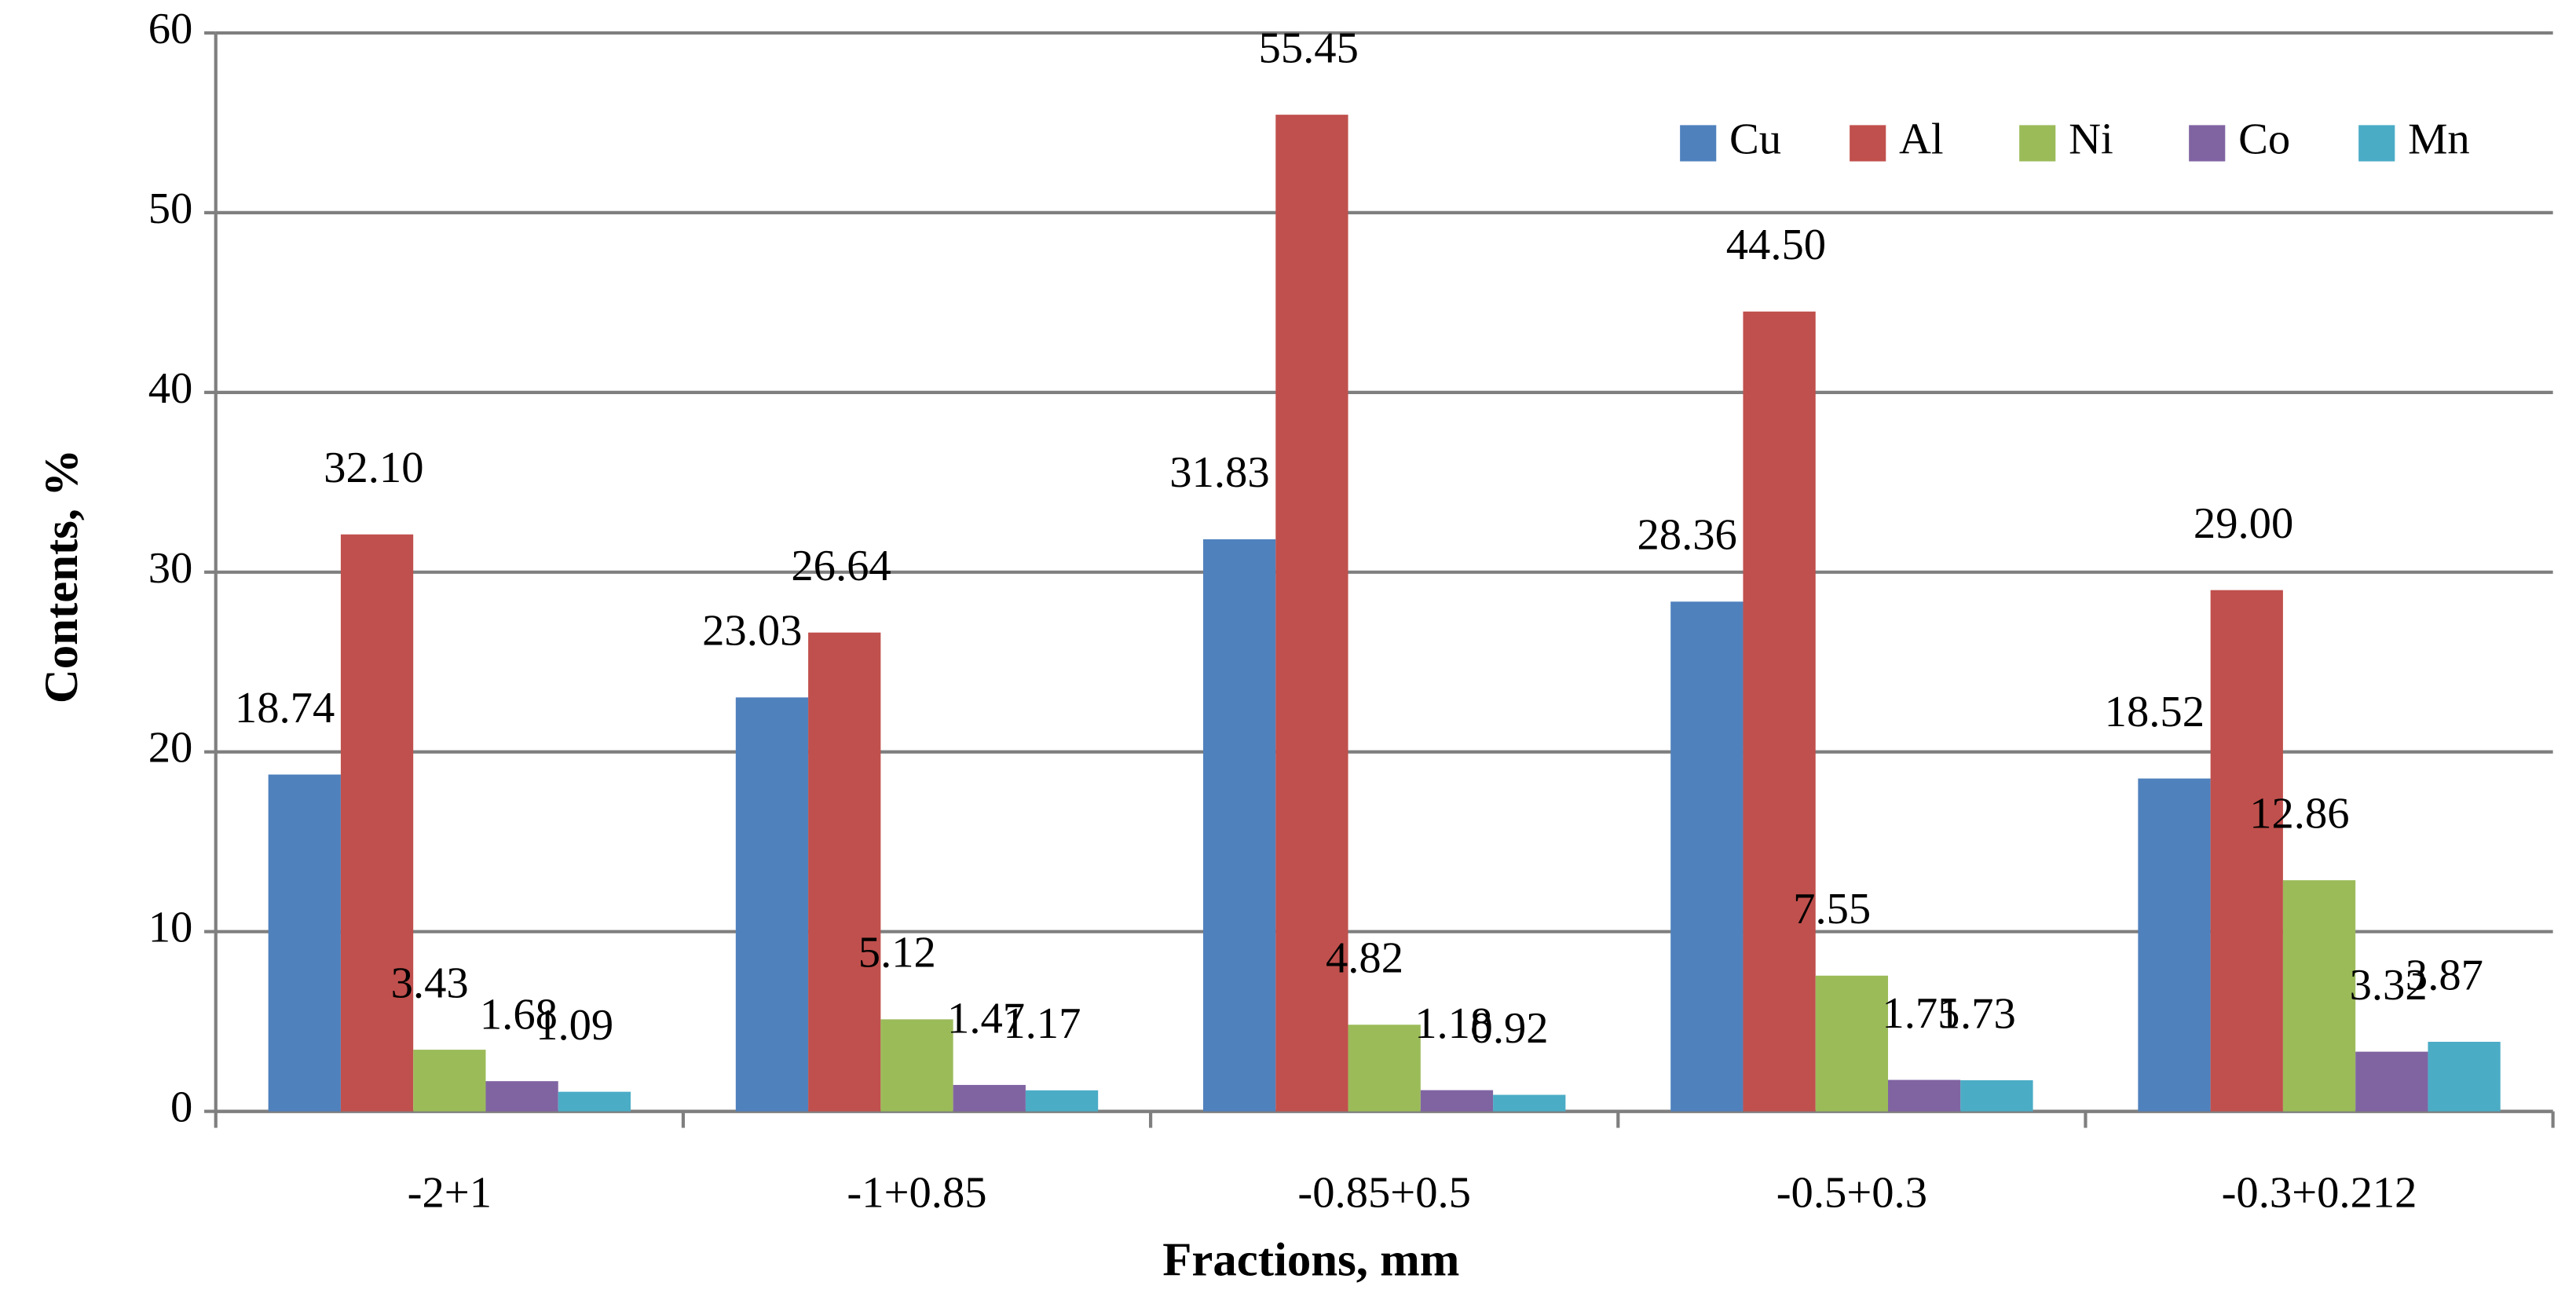 Image resolution: width=2576 pixels, height=1304 pixels. Describe the element at coordinates (62, 576) in the screenshot. I see `y-axis-title: Contents, %` at that location.